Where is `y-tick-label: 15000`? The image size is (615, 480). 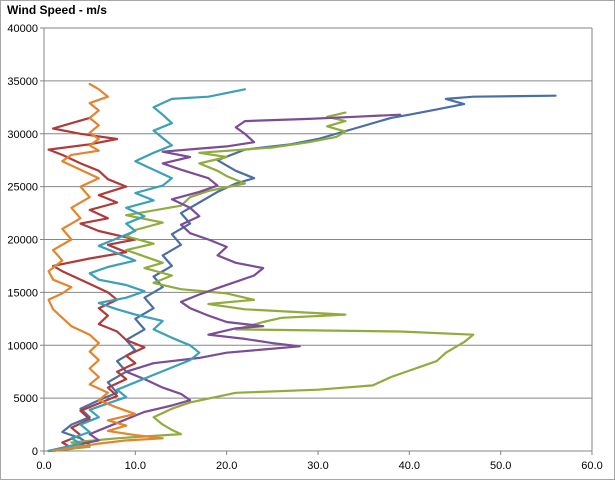 y-tick-label: 15000 is located at coordinates (22, 293).